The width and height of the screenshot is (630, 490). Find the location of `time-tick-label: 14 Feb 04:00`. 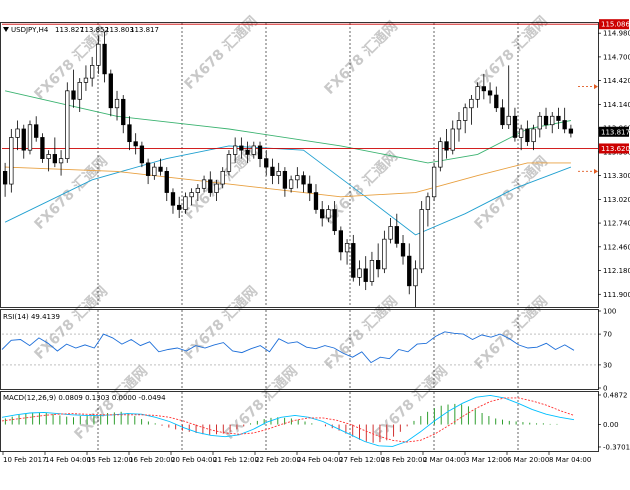

time-tick-label: 14 Feb 04:00 is located at coordinates (68, 460).